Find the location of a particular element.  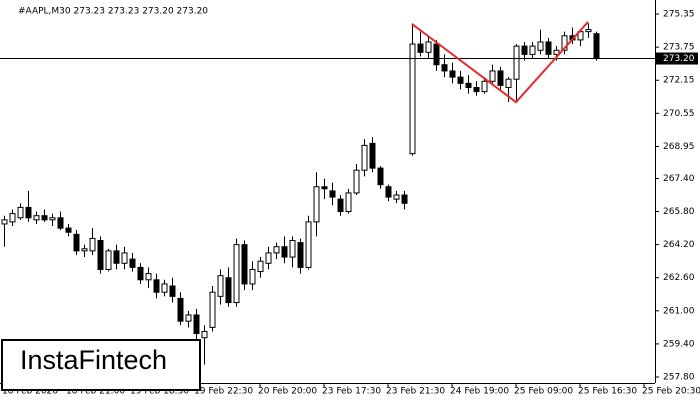

current-price-label: 273.20 is located at coordinates (679, 59).